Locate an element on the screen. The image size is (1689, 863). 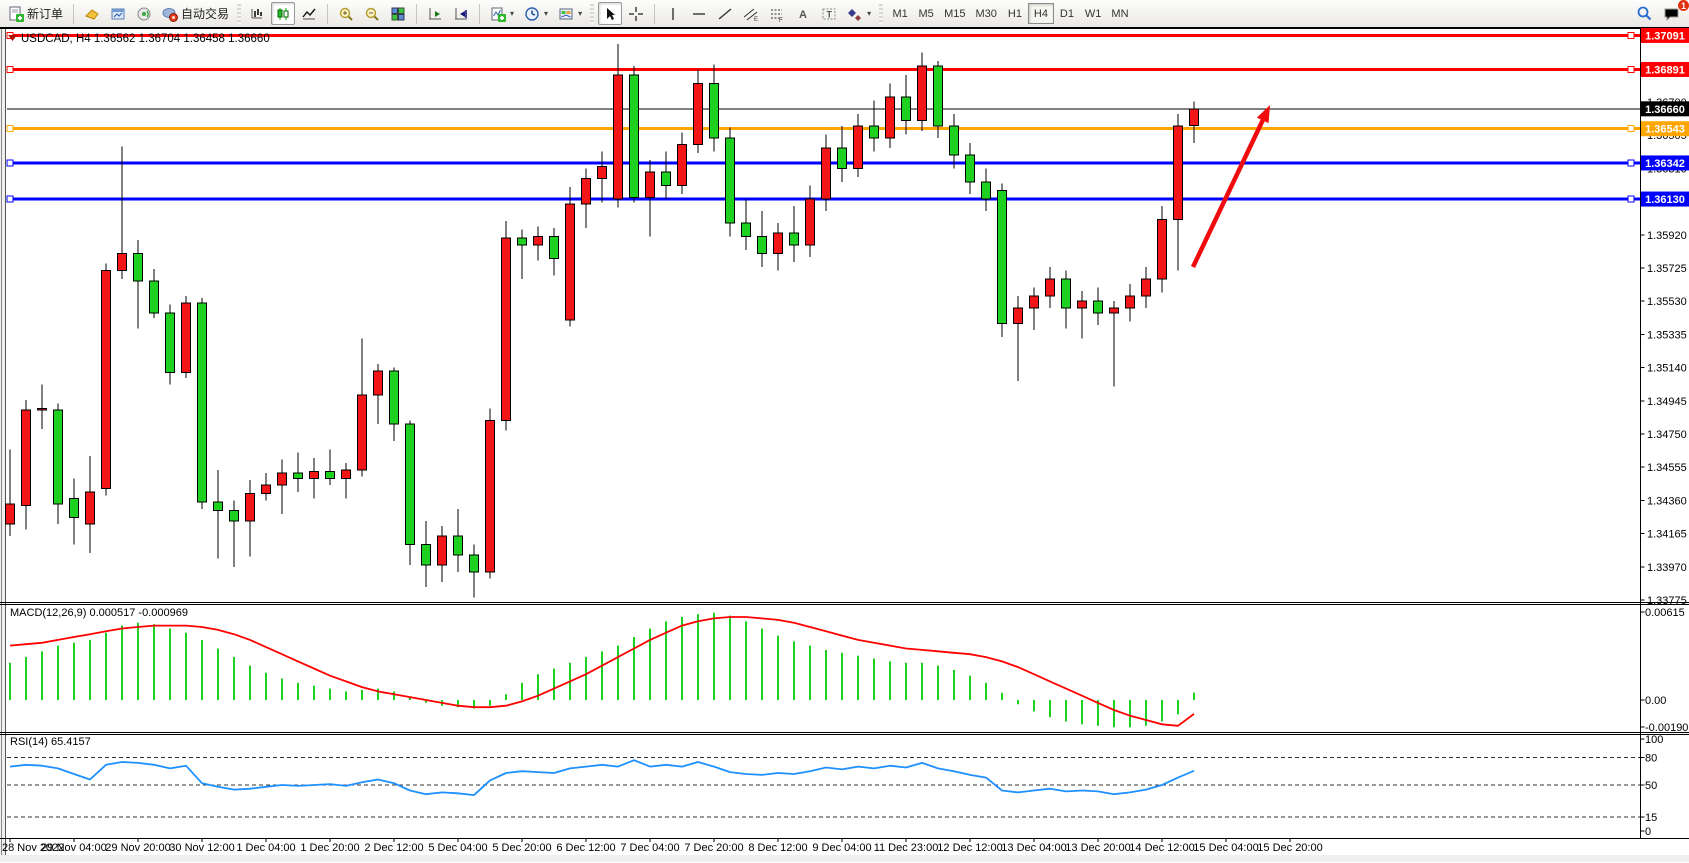
price-badge-label: 1.36660 is located at coordinates (1665, 110).